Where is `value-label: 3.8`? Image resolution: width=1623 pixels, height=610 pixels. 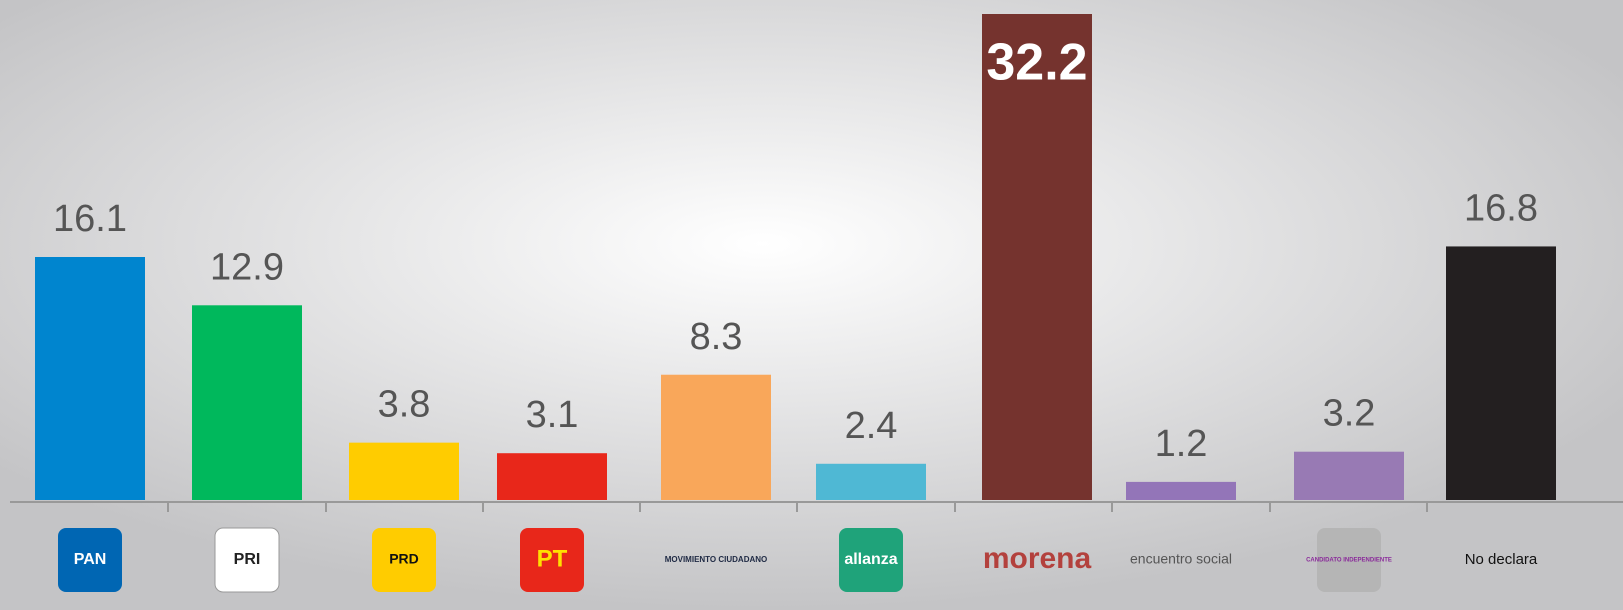 value-label: 3.8 is located at coordinates (404, 405).